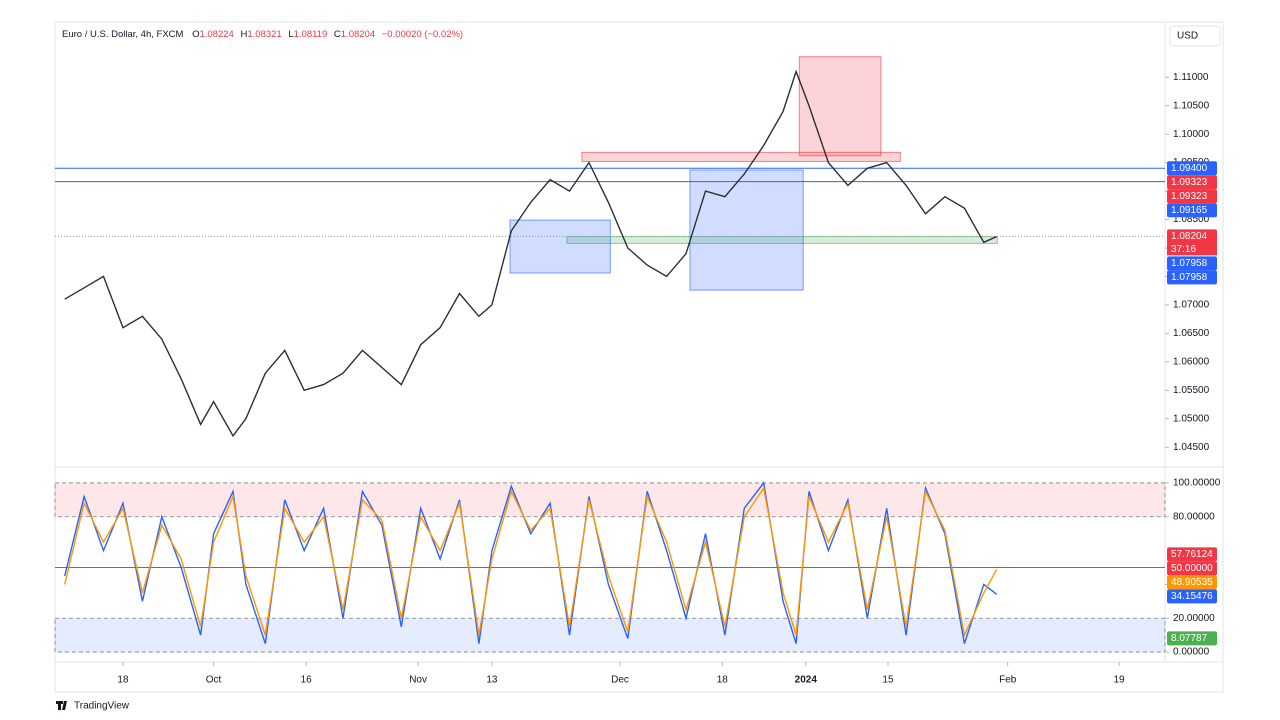 The image size is (1280, 720). What do you see at coordinates (1191, 652) in the screenshot?
I see `y-tick-label: 0.00000` at bounding box center [1191, 652].